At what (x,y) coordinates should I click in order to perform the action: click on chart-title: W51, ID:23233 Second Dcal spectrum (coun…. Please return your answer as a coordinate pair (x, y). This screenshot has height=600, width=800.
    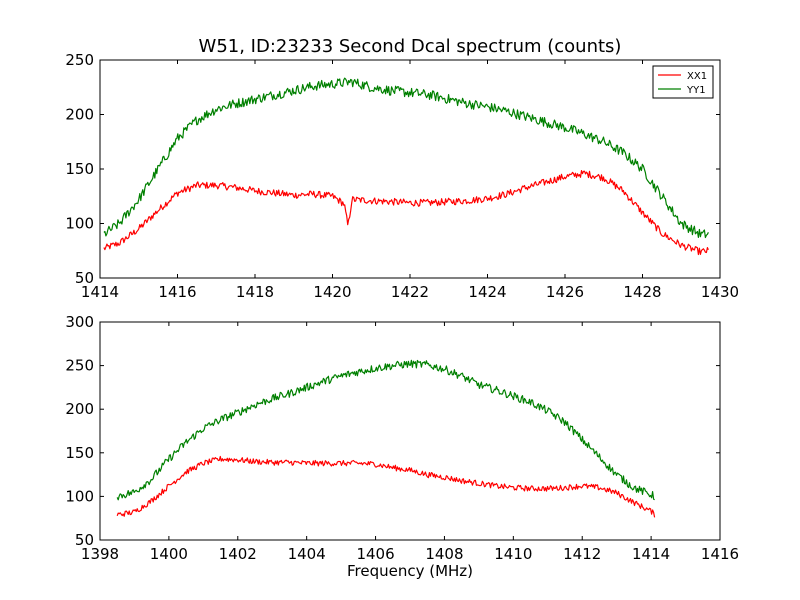
    Looking at the image, I should click on (410, 46).